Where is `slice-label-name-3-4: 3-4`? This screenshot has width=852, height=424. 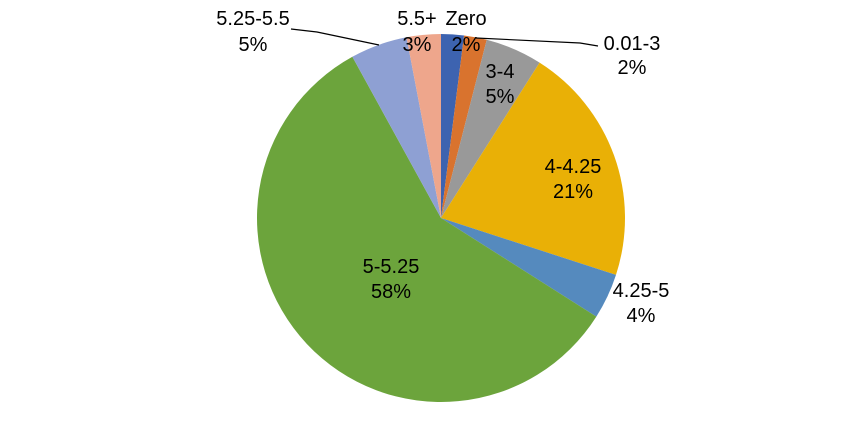 slice-label-name-3-4: 3-4 is located at coordinates (500, 72).